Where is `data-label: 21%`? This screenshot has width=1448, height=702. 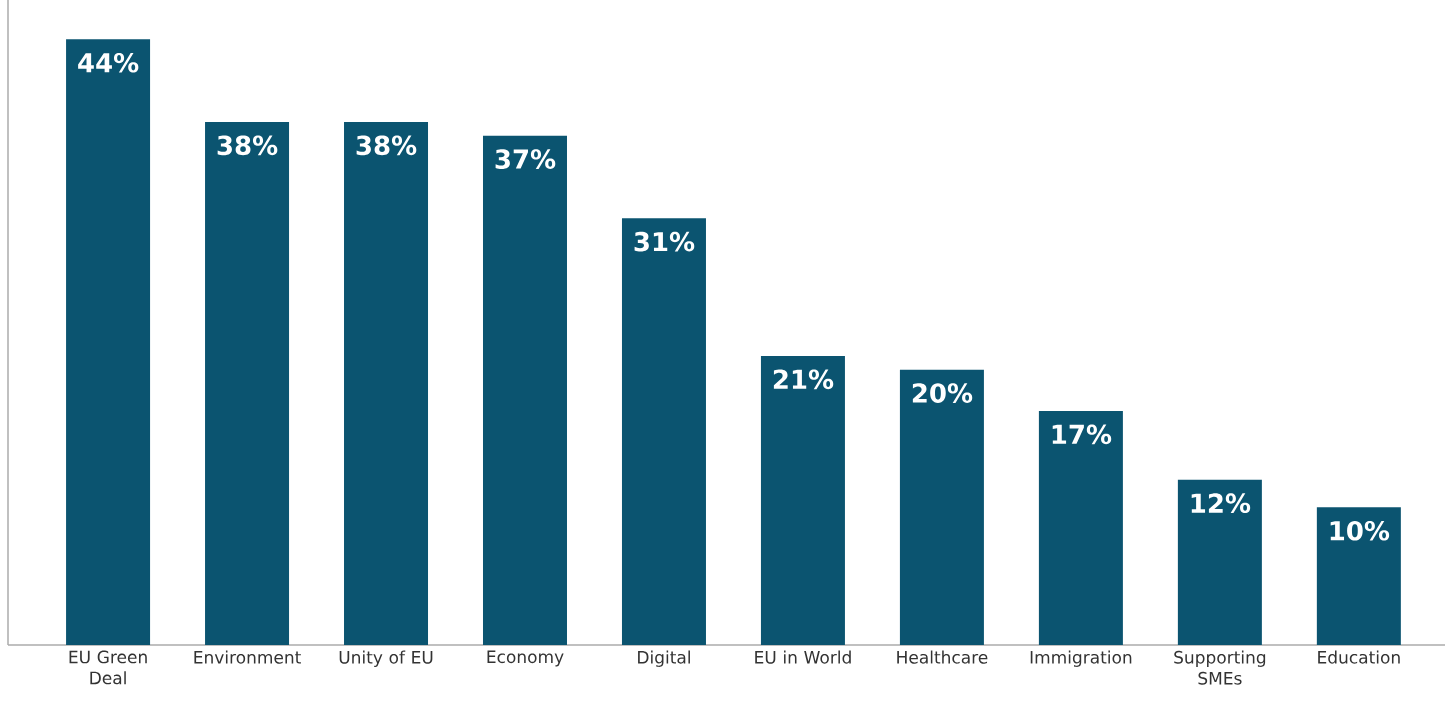
data-label: 21% is located at coordinates (803, 379).